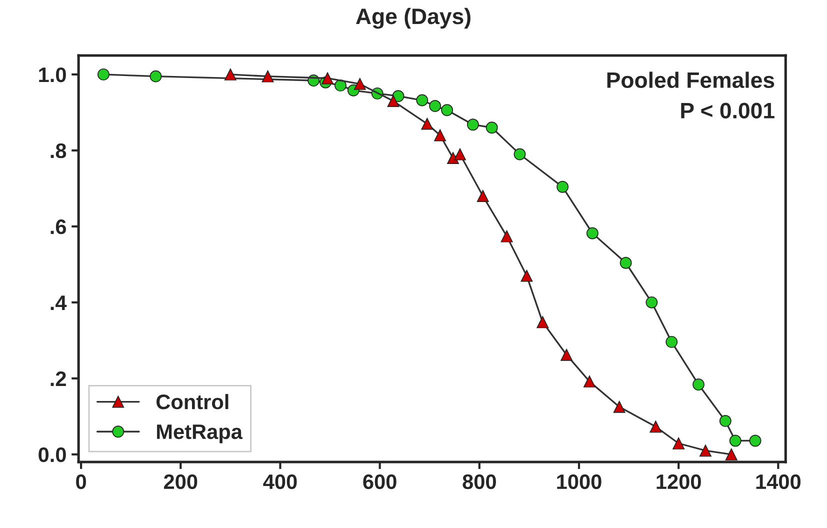 This screenshot has height=528, width=827. Describe the element at coordinates (52, 454) in the screenshot. I see `y-tick-label: 0.0` at that location.